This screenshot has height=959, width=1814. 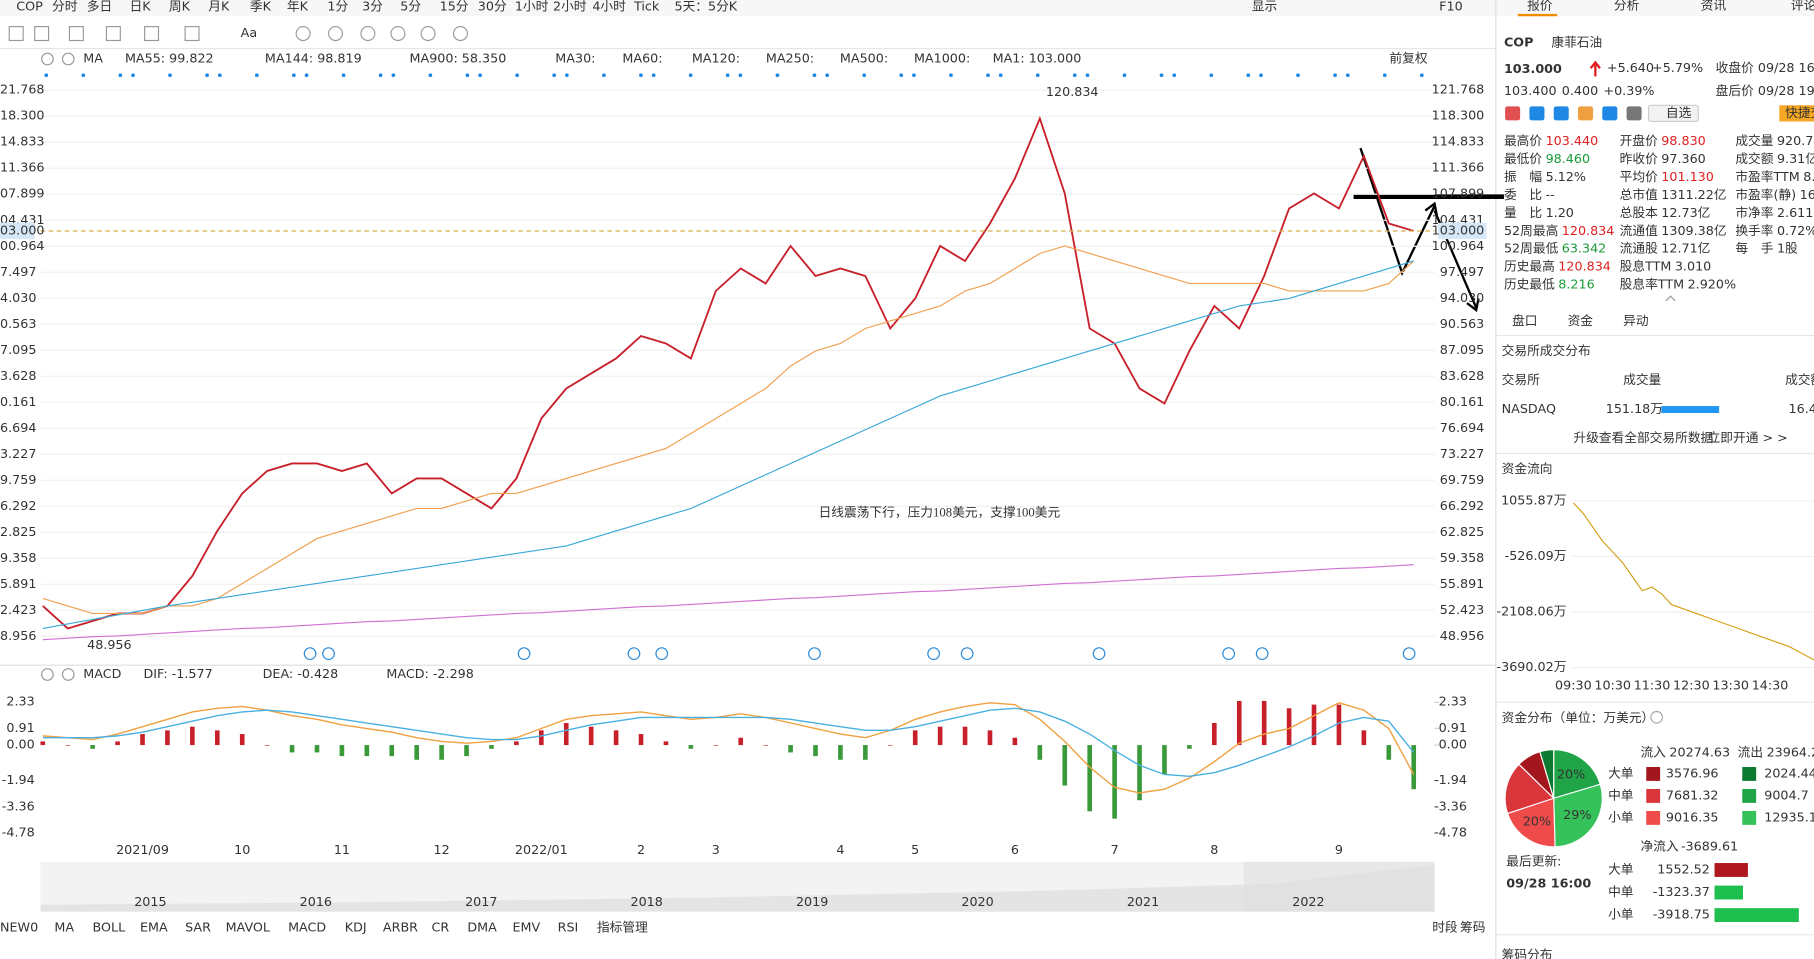 I want to click on indicator-tab: 指标管理, so click(x=622, y=926).